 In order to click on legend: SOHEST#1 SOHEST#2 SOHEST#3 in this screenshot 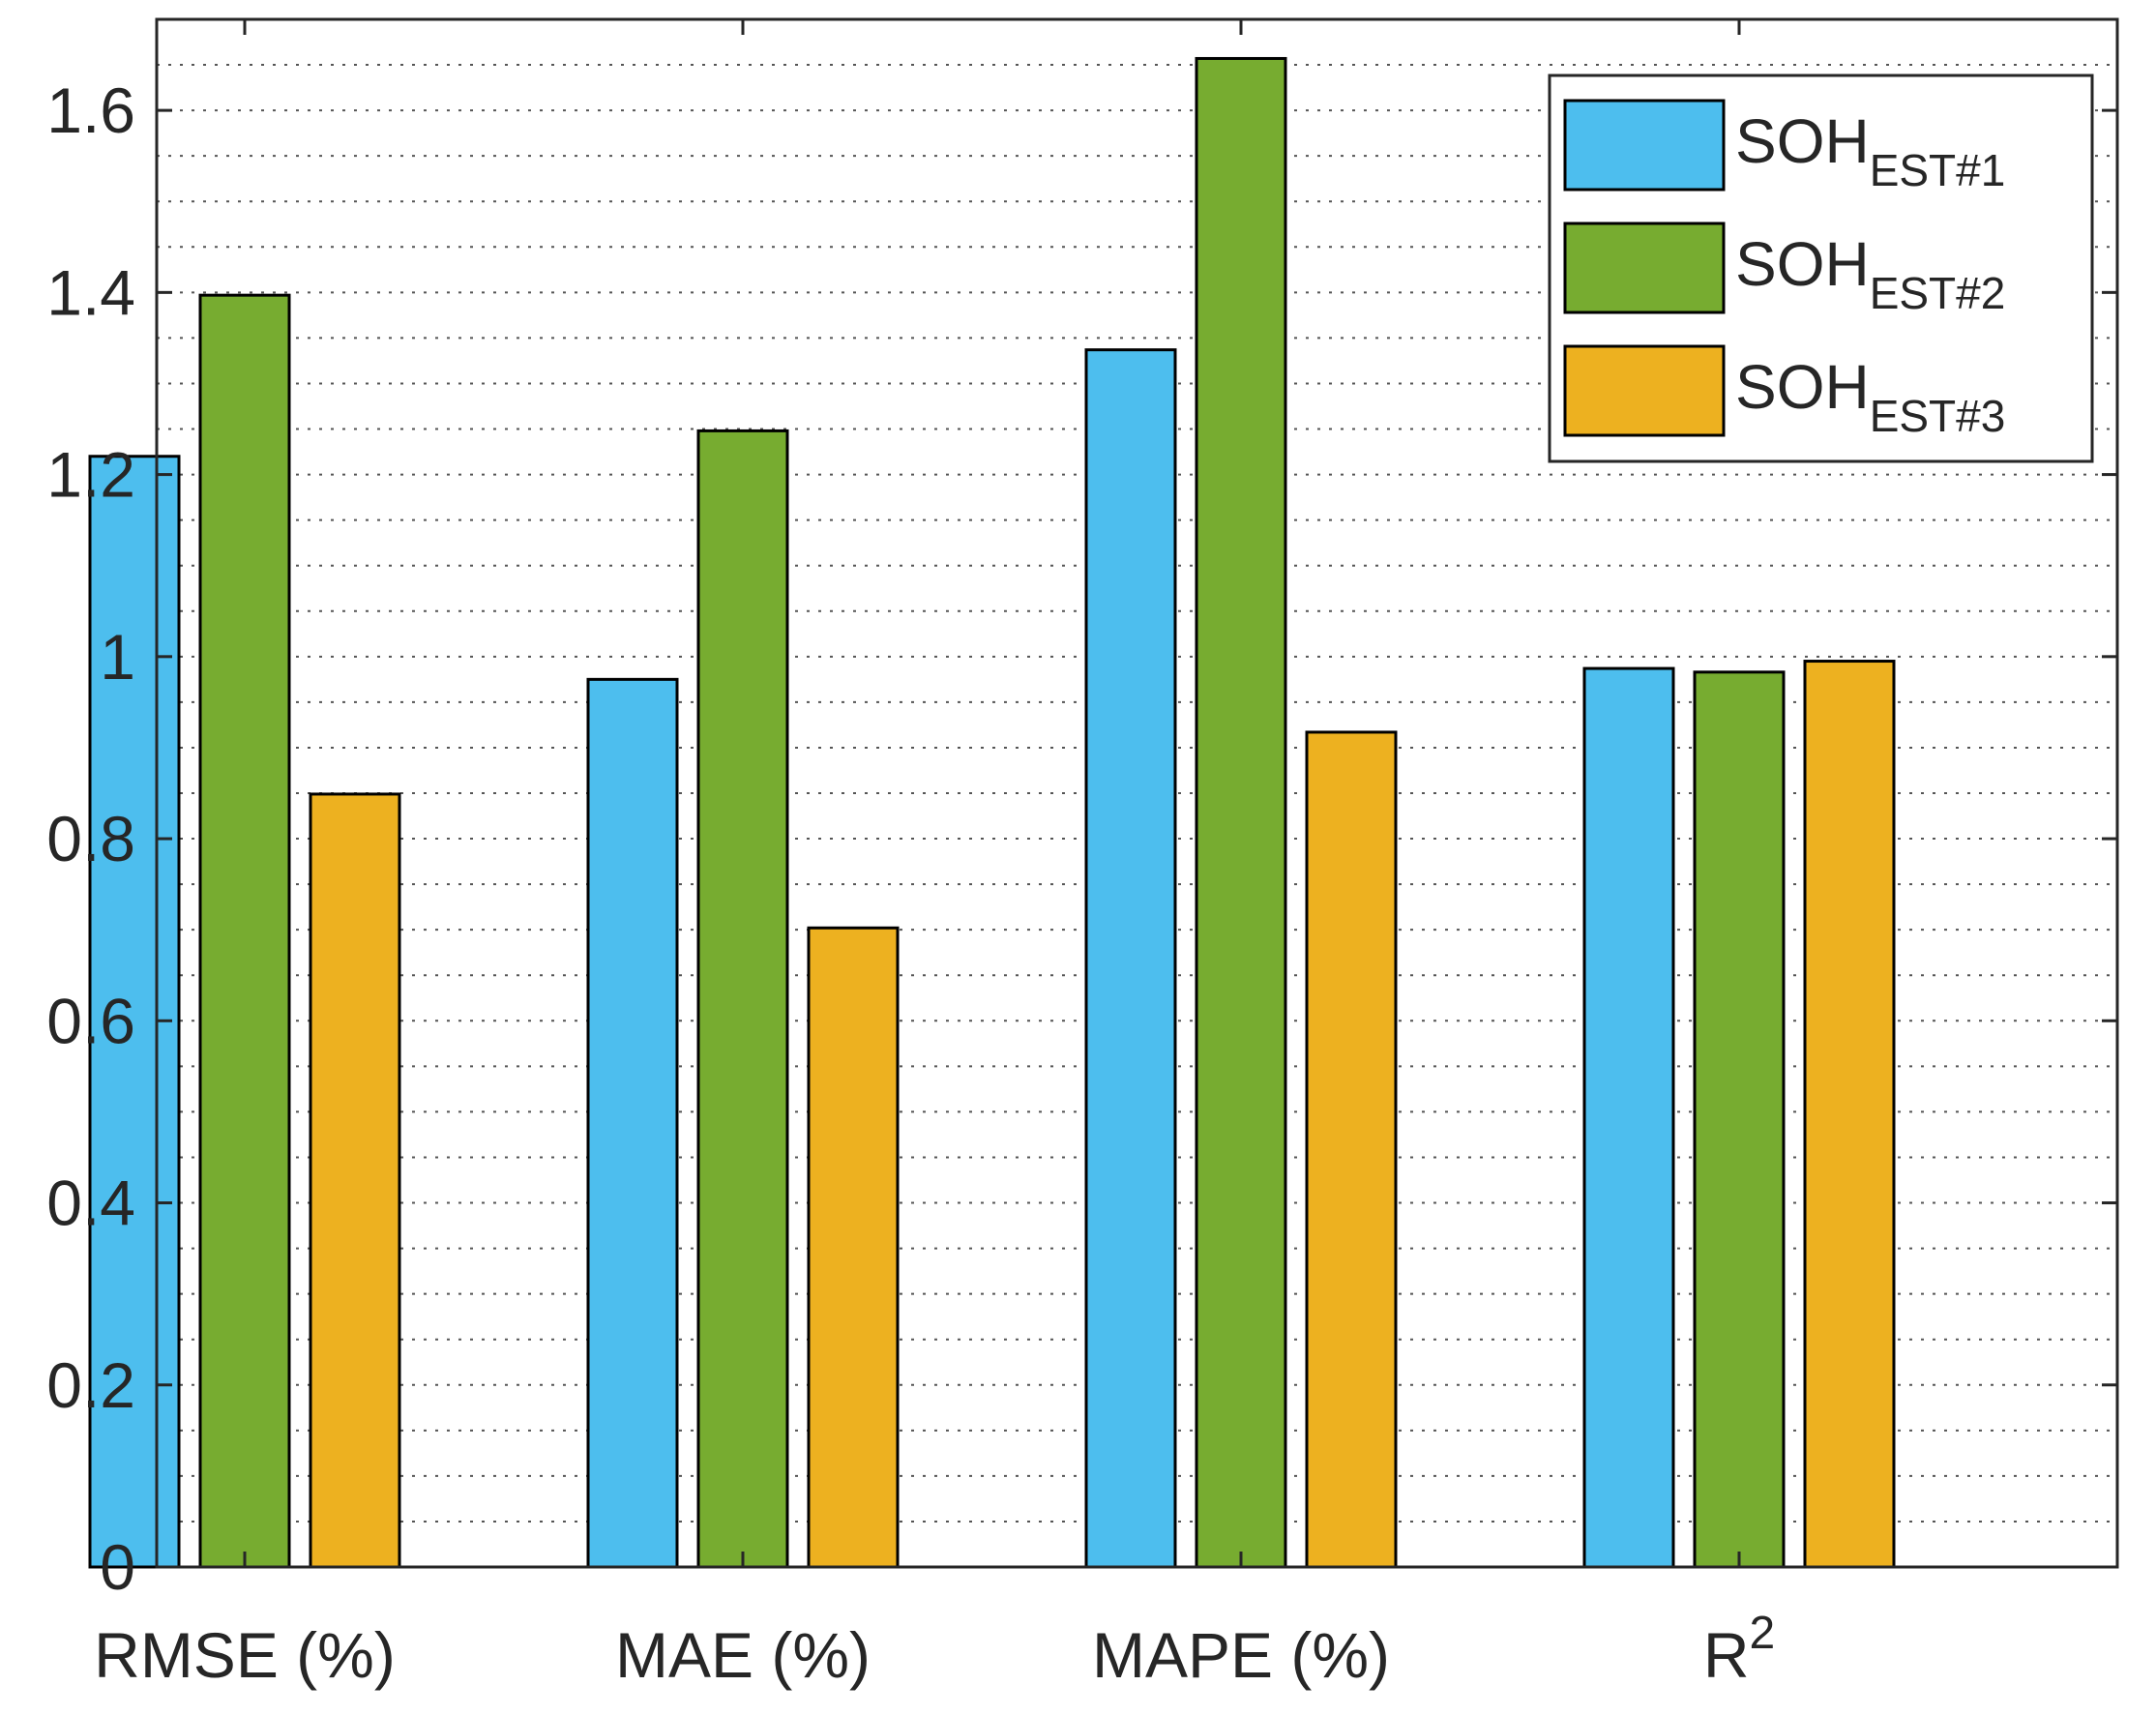, I will do `click(1821, 268)`.